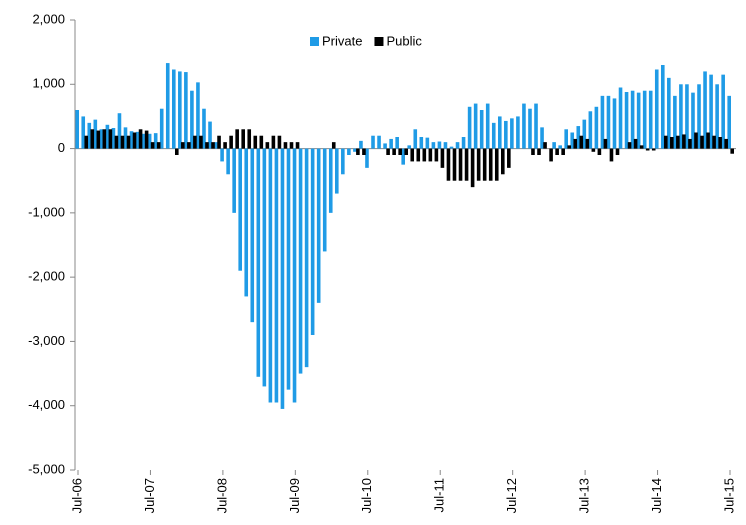  Describe the element at coordinates (728, 495) in the screenshot. I see `x-tick-label: Jul-15` at that location.